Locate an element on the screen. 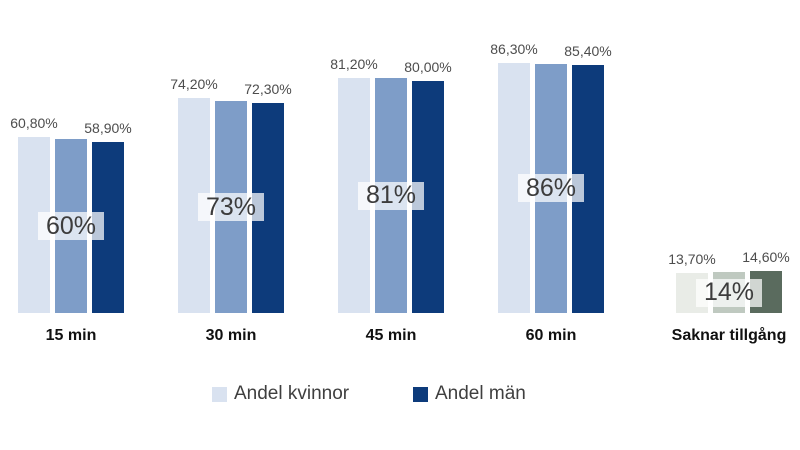 This screenshot has width=800, height=450. group-value-overlay: 86% is located at coordinates (551, 188).